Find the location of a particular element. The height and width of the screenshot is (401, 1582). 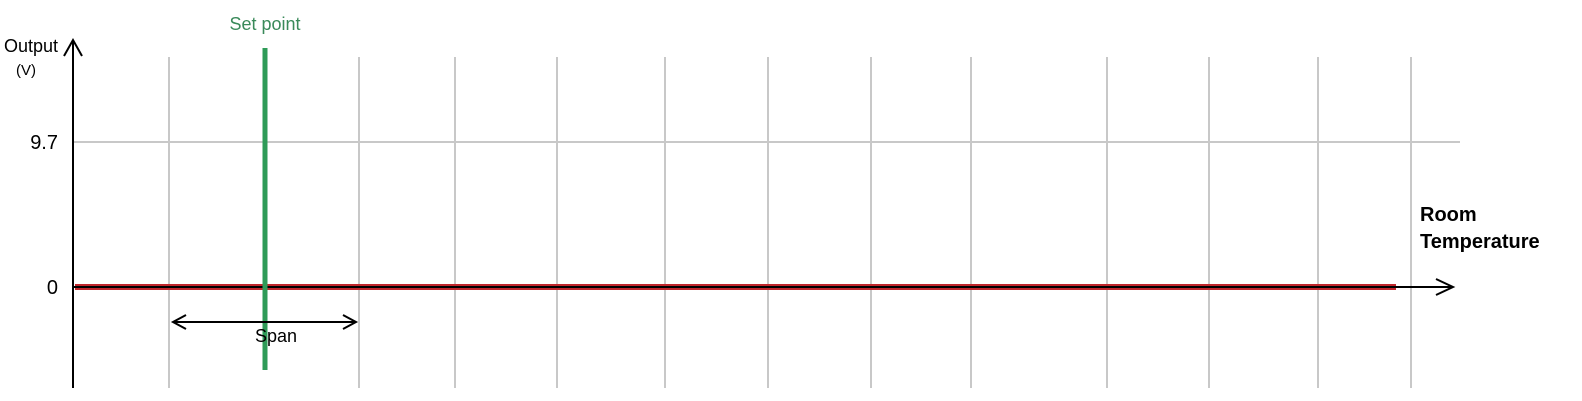

y-tick-label: 9.7 is located at coordinates (44, 143).